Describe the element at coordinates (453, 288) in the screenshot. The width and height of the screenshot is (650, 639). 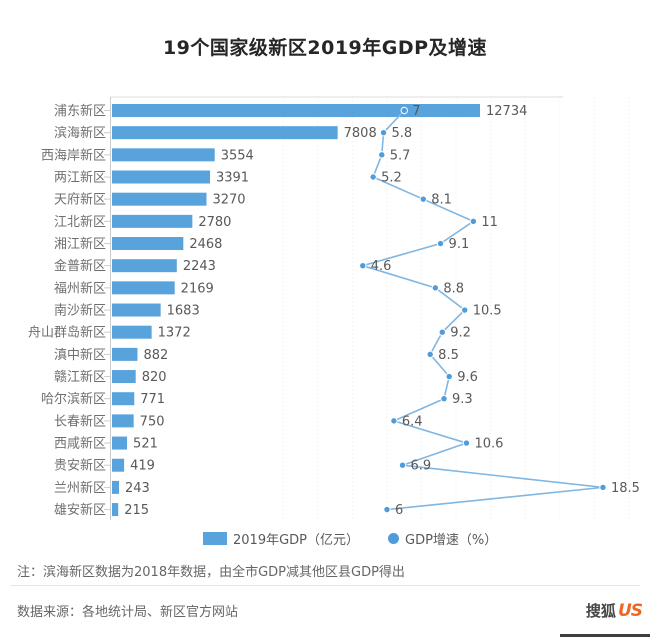
I see `growth-value-label: 8.8` at that location.